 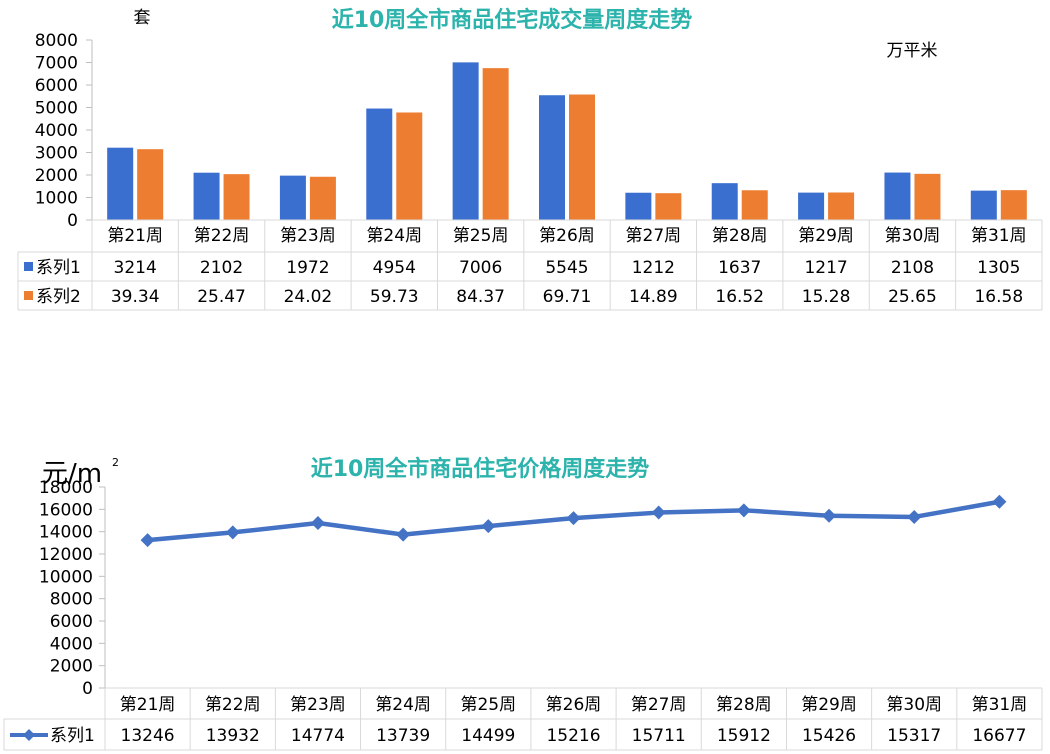 I want to click on series1-value: 5545, so click(x=566, y=268).